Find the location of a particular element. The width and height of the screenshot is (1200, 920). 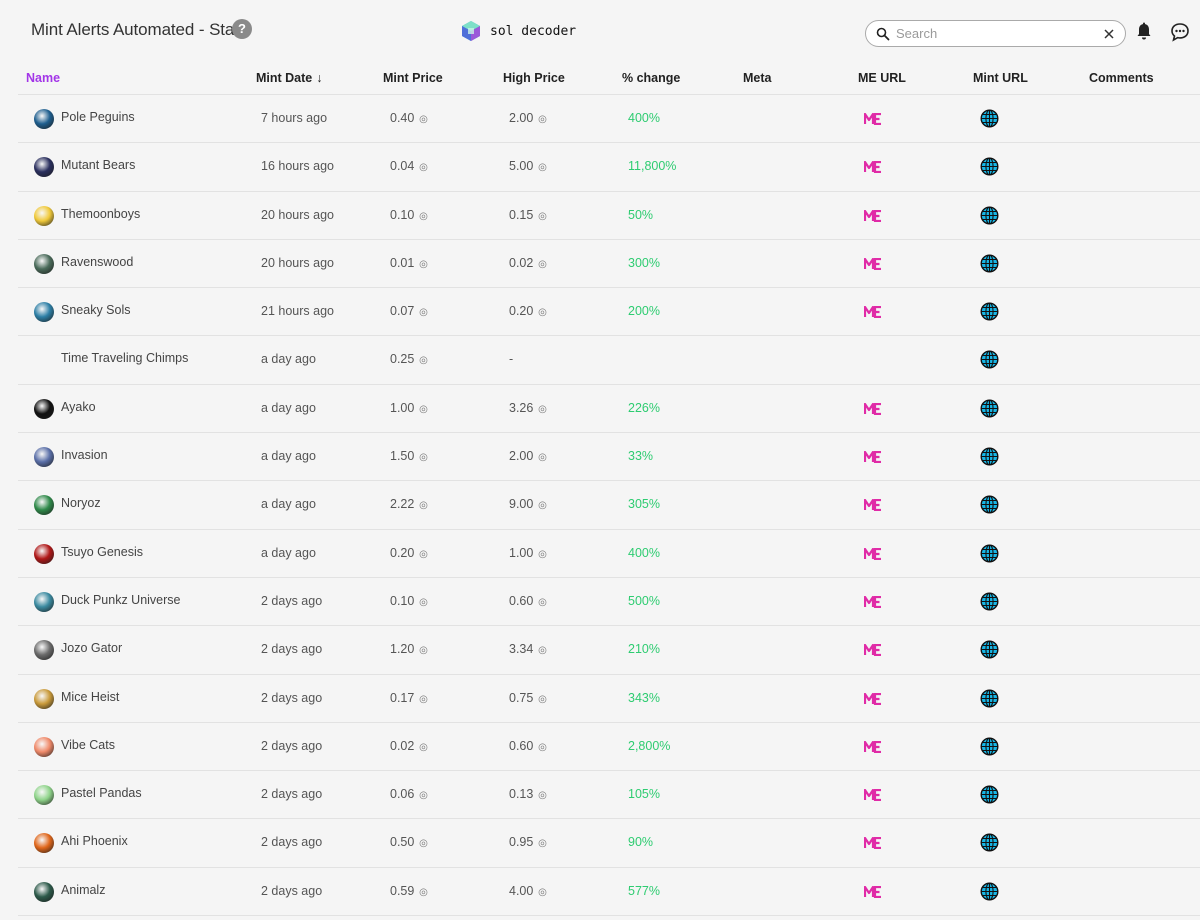

high-price-value: 2.00 is located at coordinates (521, 456).